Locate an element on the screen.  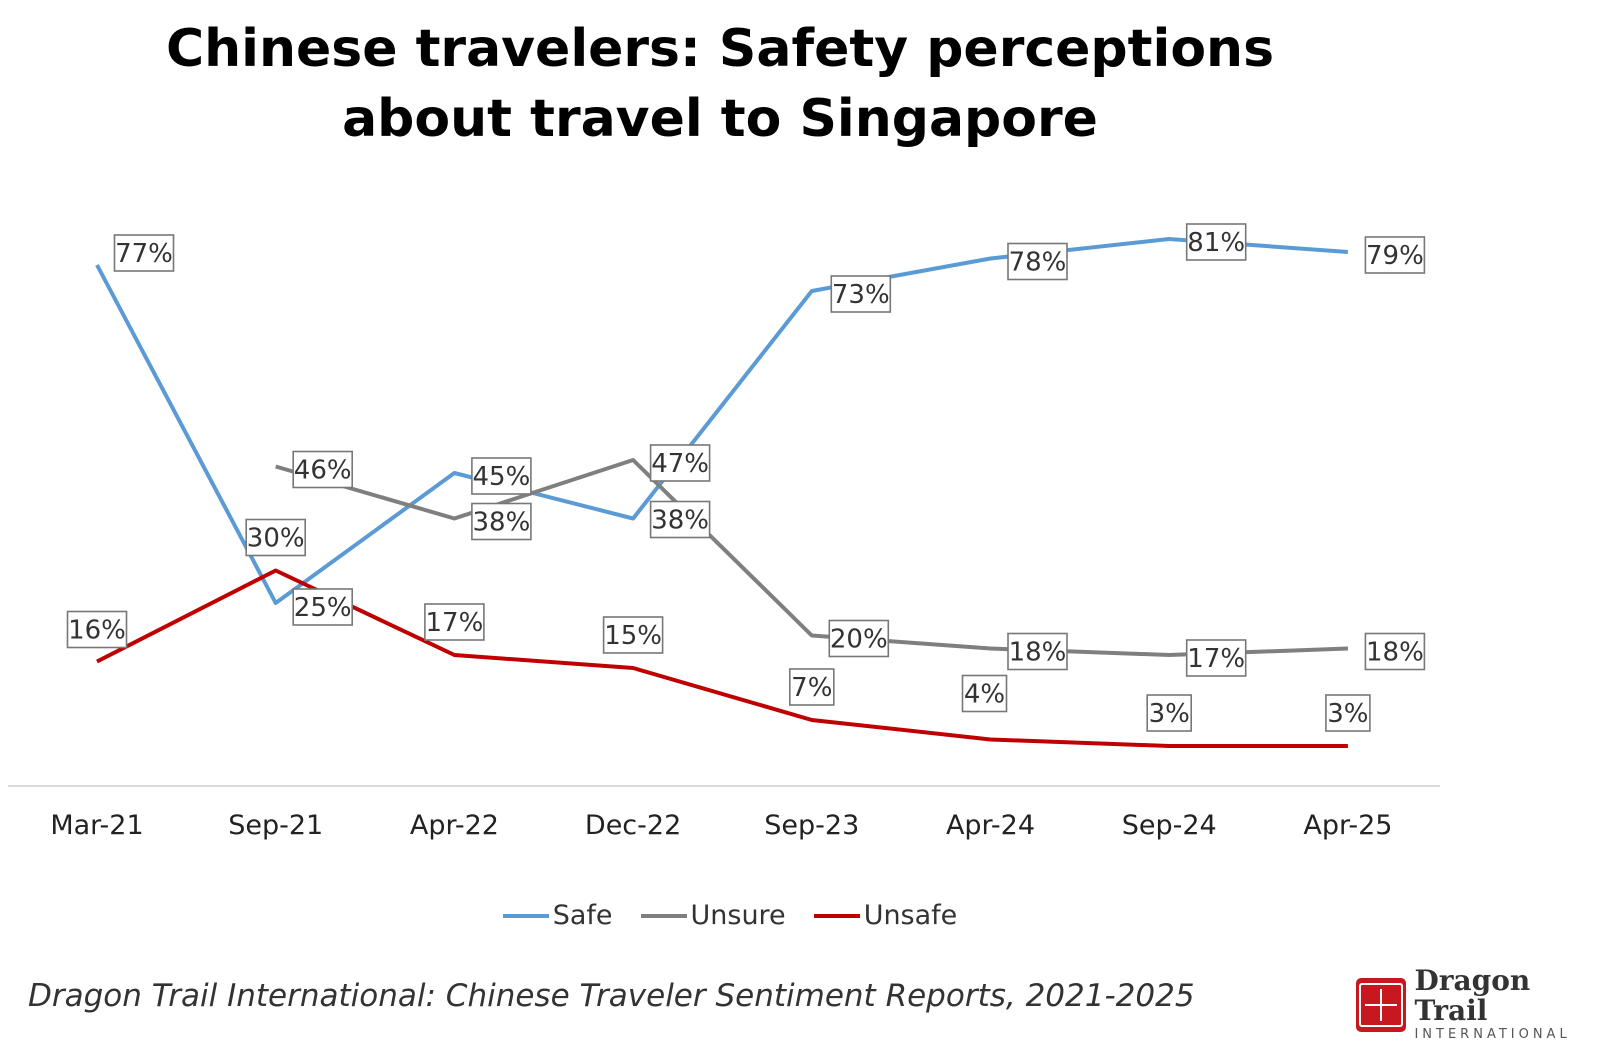
x-tick-apr-22: Apr-22 is located at coordinates (454, 825).